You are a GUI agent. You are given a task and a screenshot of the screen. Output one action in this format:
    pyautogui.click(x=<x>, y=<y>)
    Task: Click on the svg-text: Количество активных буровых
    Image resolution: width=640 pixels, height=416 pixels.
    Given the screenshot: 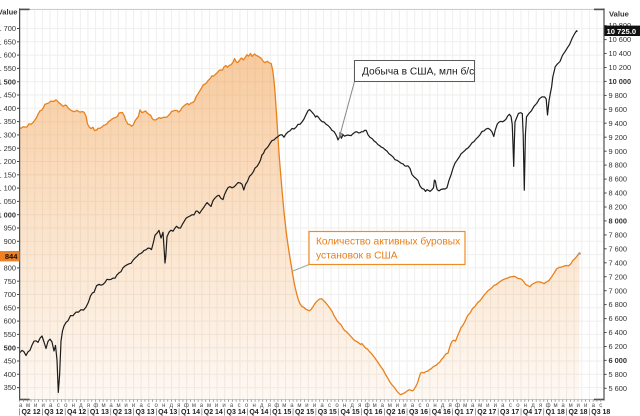 What is the action you would take?
    pyautogui.click(x=388, y=242)
    